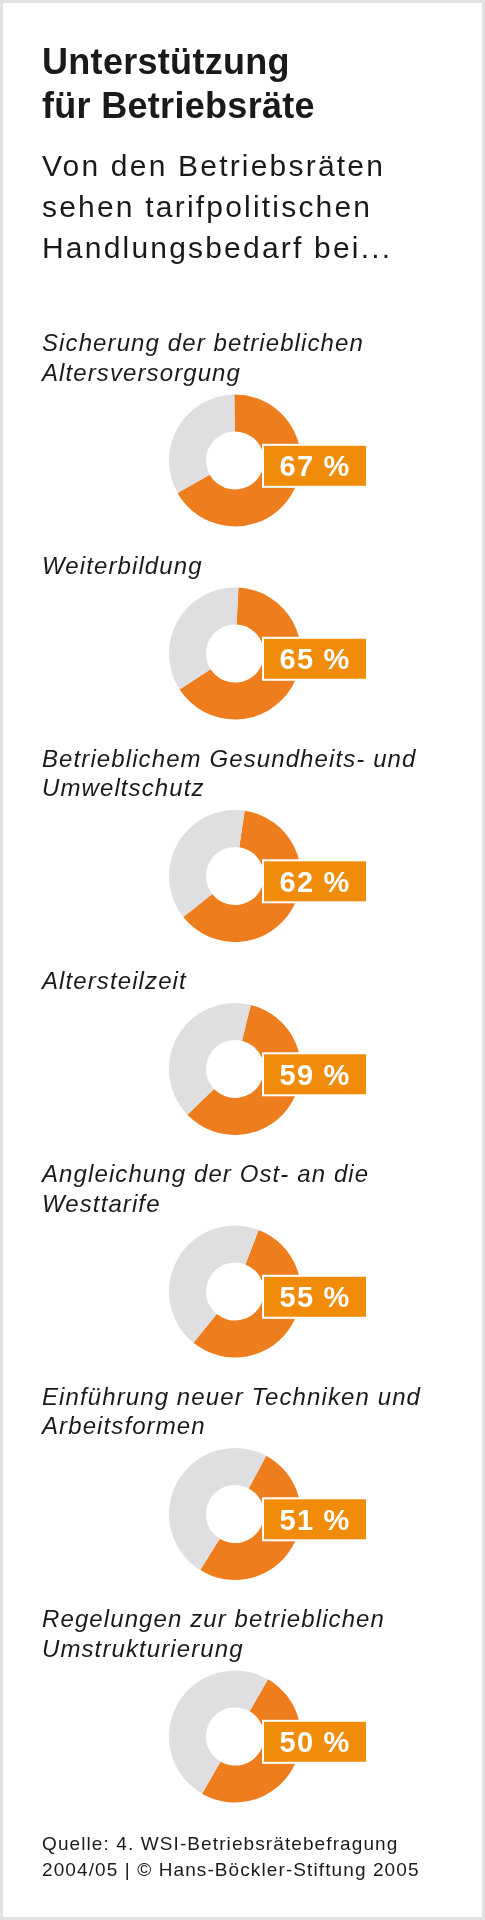 Image resolution: width=485 pixels, height=1920 pixels. Describe the element at coordinates (231, 1410) in the screenshot. I see `chart-title: Einführung neuer Techniken und Arbeitsformen` at that location.